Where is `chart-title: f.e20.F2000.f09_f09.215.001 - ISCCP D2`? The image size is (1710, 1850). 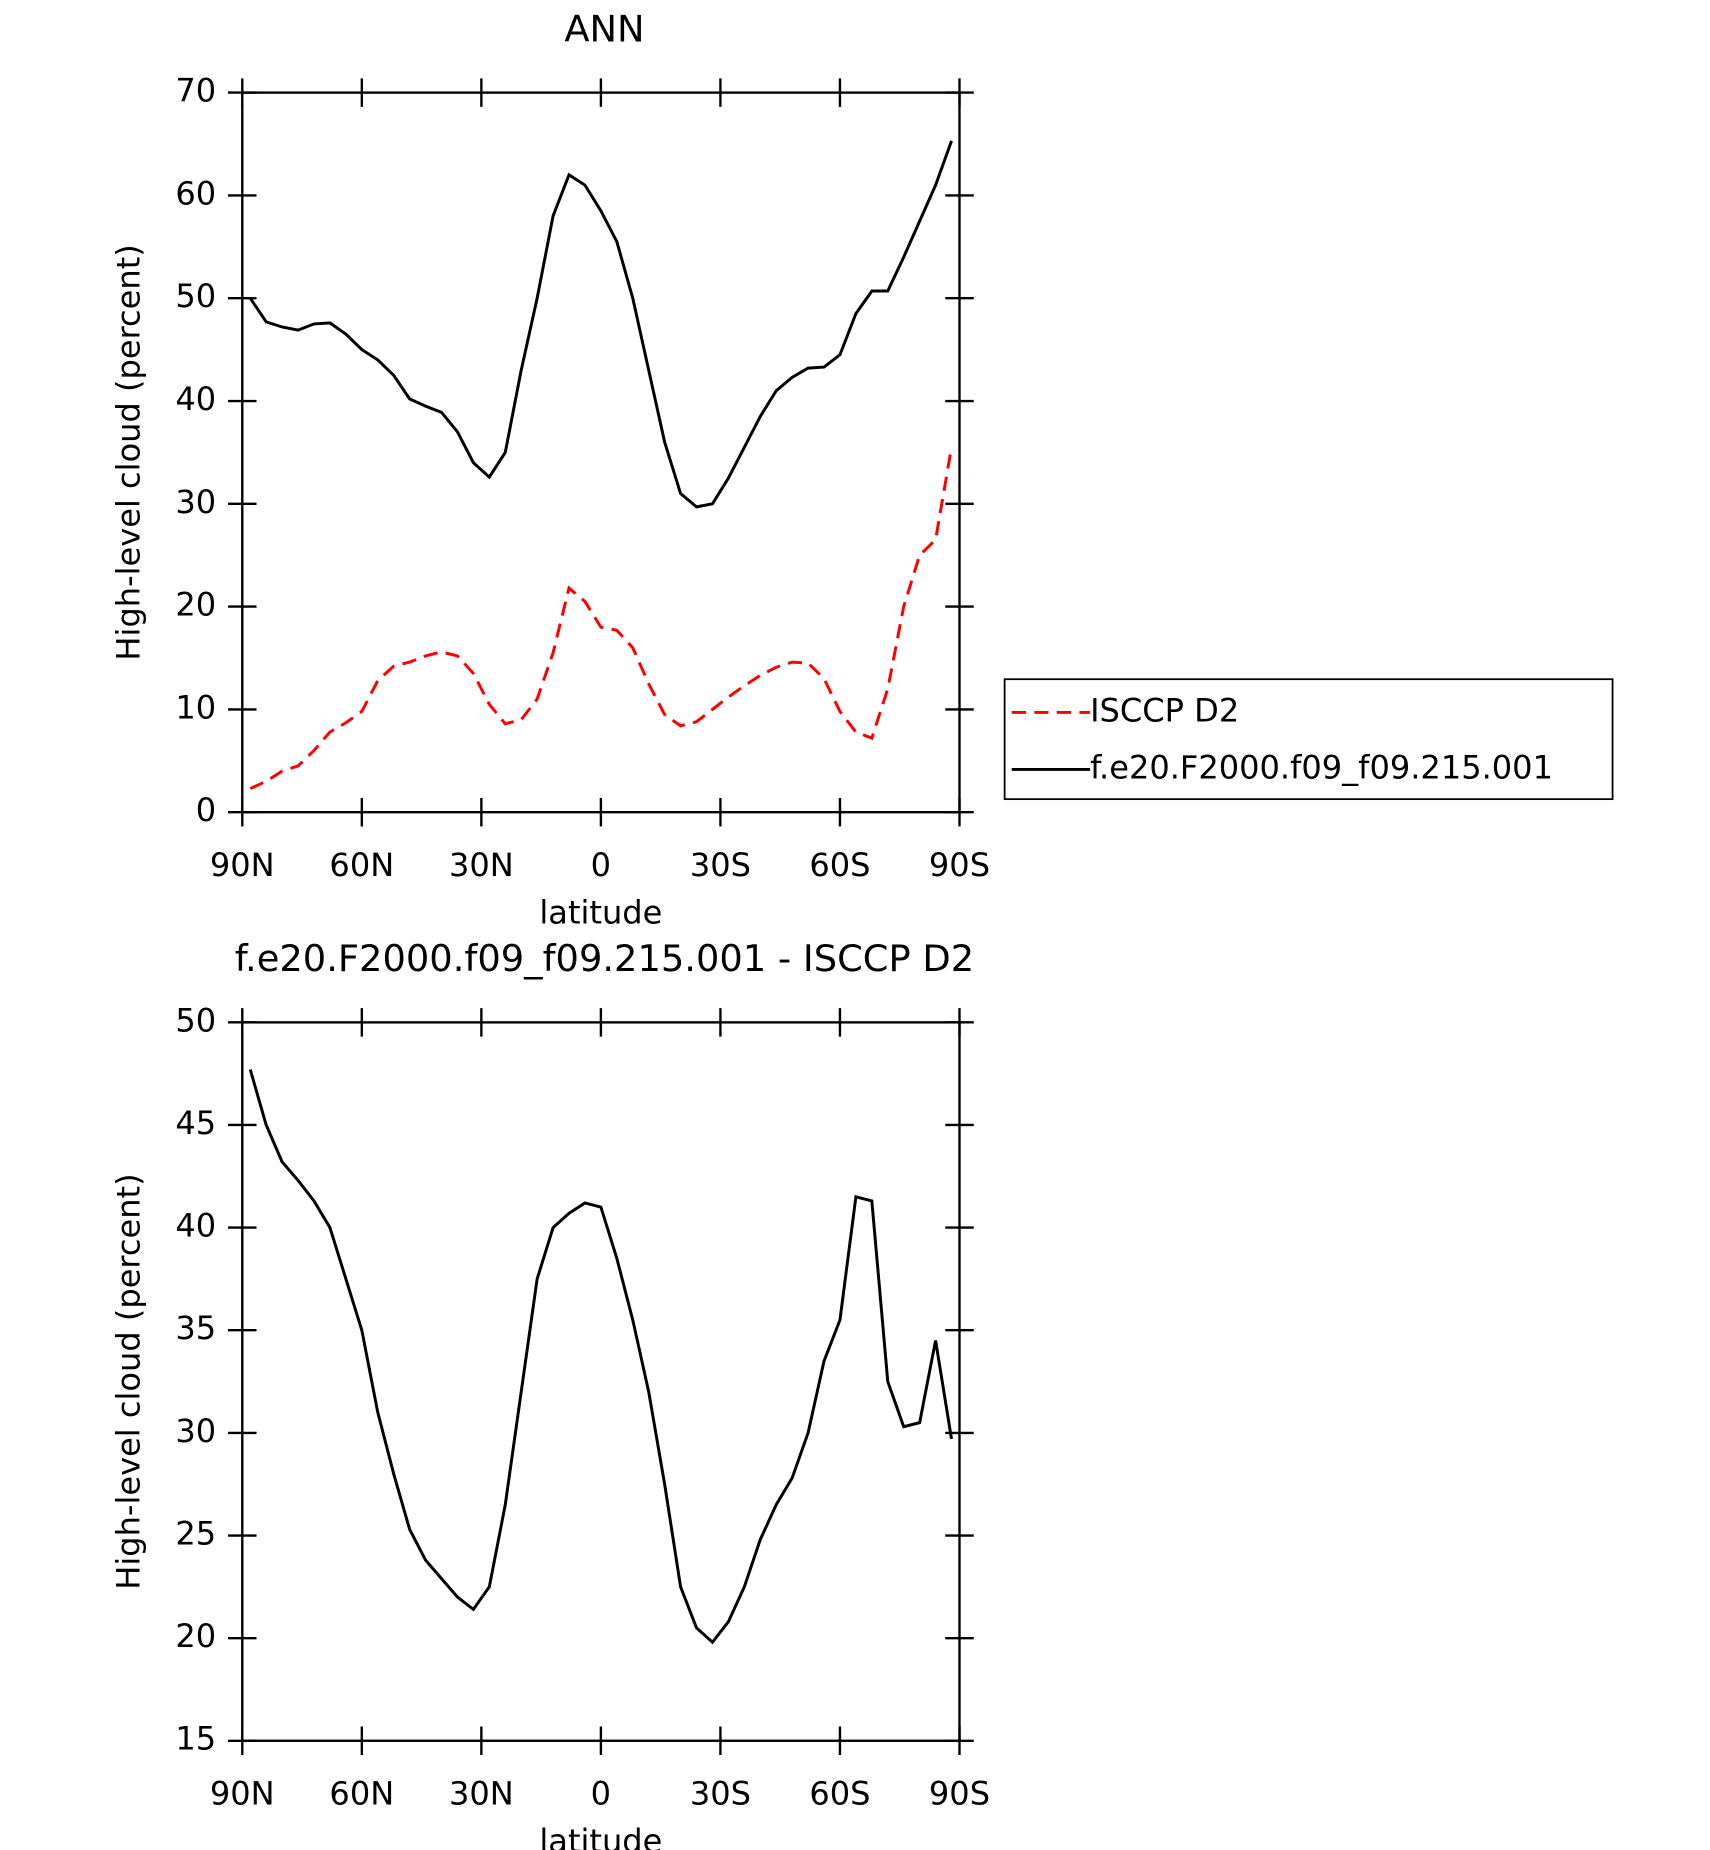 chart-title: f.e20.F2000.f09_f09.215.001 - ISCCP D2 is located at coordinates (604, 958).